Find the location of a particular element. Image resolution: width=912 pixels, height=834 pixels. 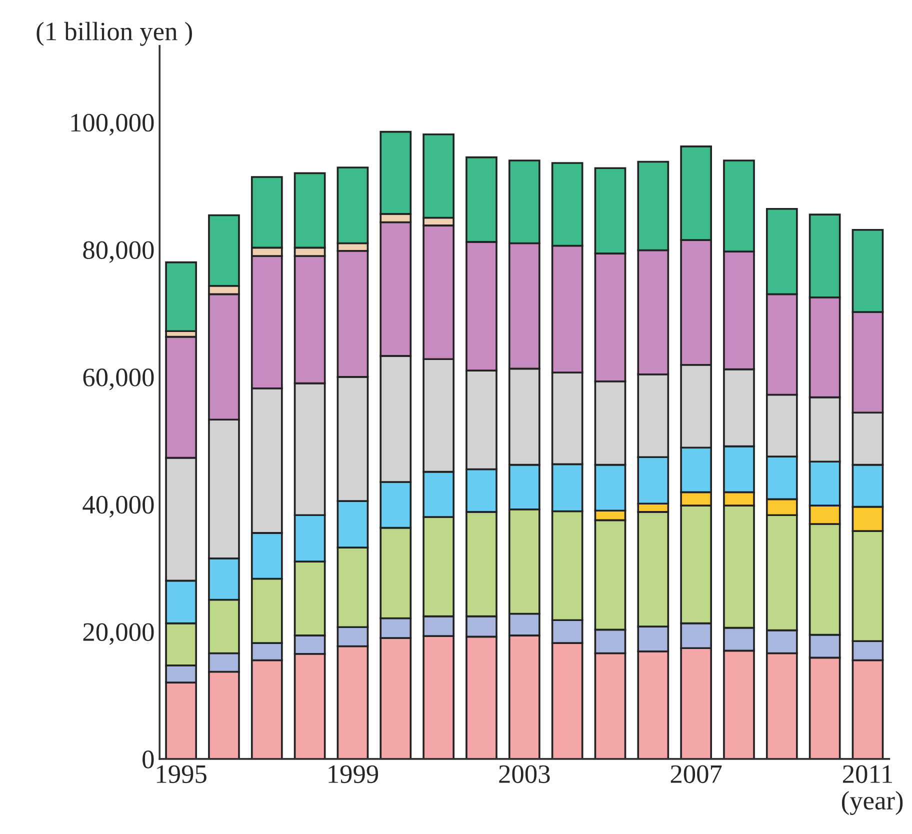

x-tick-label: 2003 is located at coordinates (524, 774).